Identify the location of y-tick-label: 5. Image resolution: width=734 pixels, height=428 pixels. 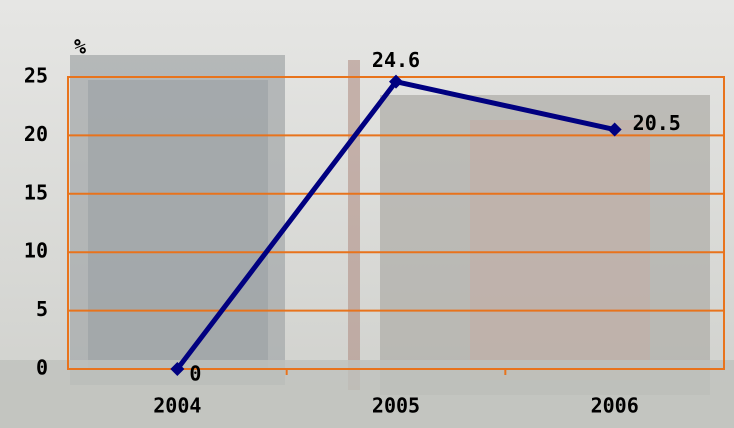
(42, 309).